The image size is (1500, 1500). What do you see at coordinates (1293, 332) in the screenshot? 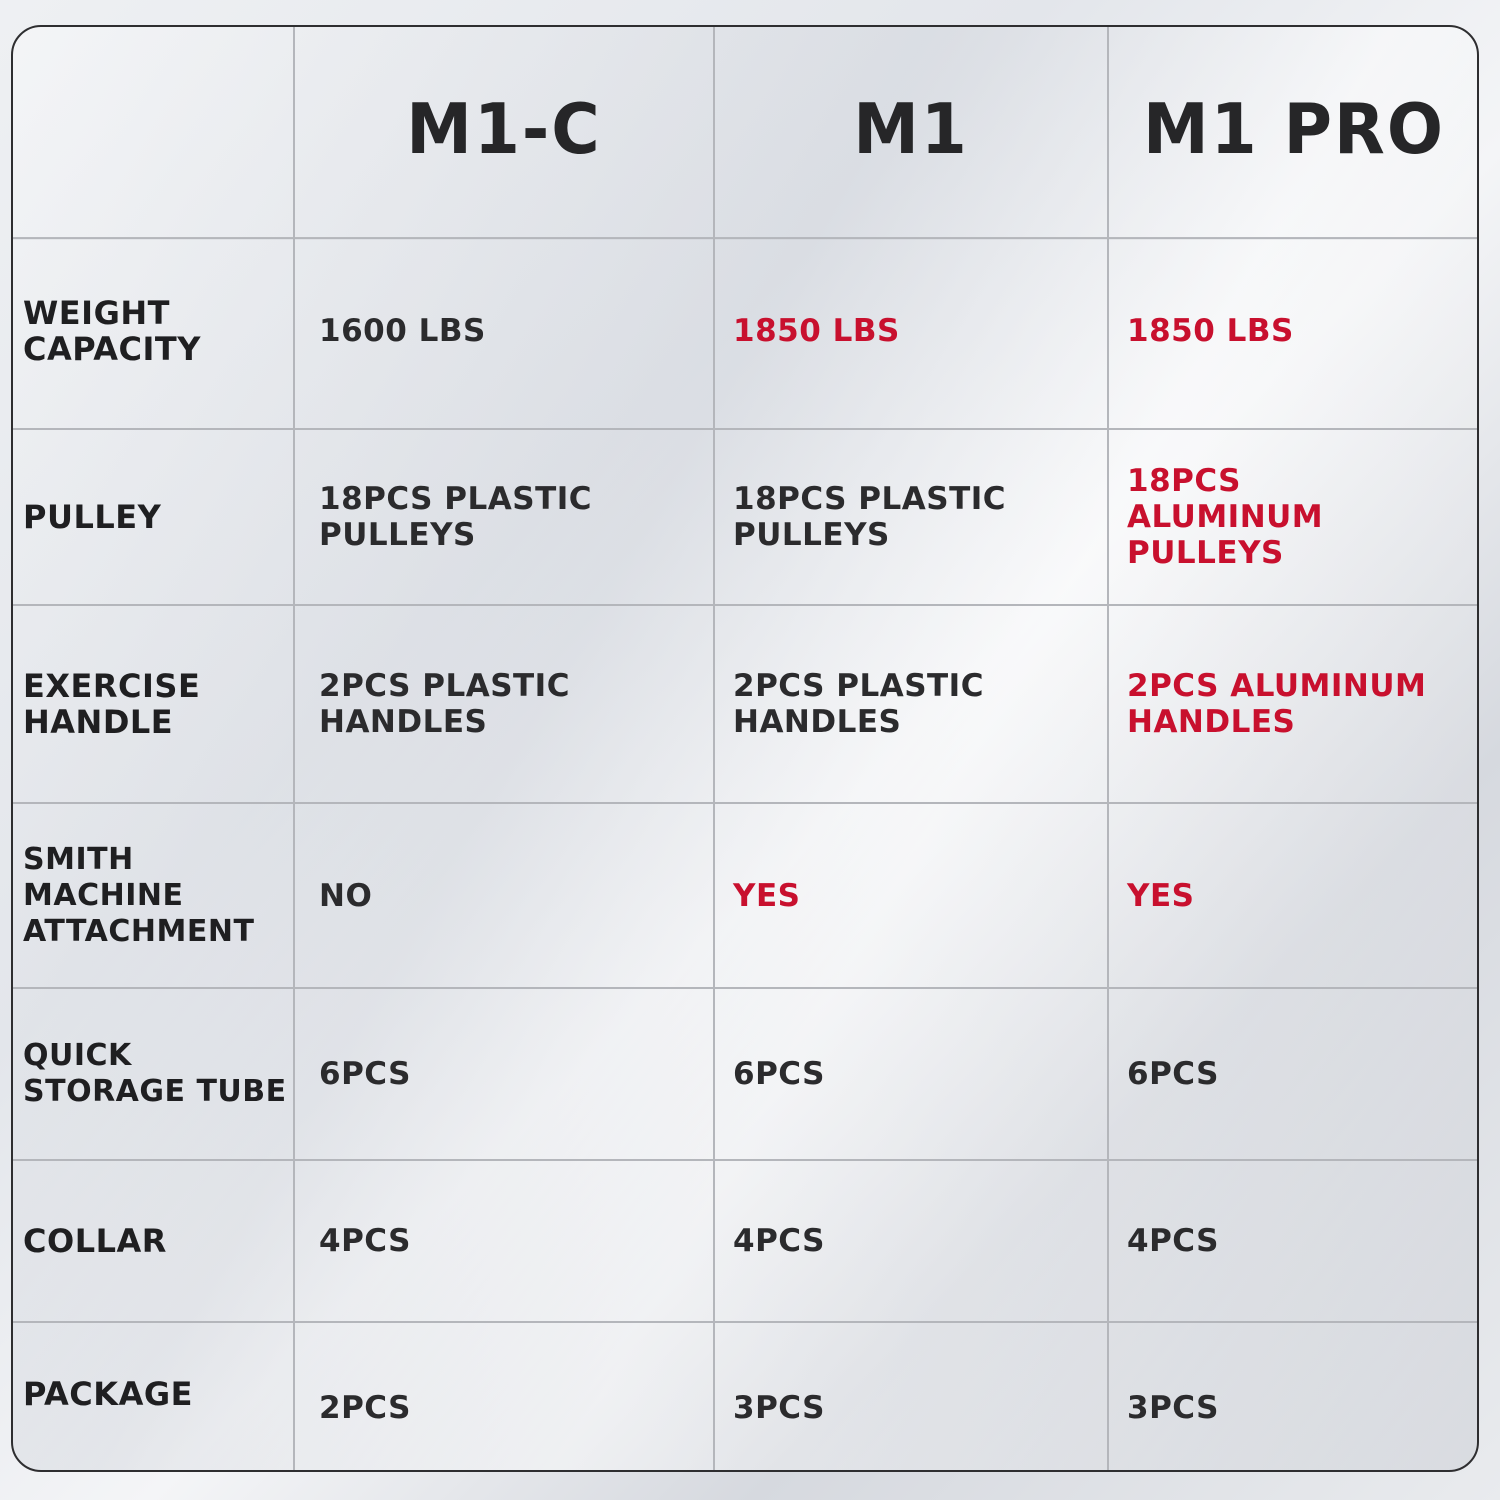
I see `cell-weight-capacity-m1-pro: 1850 LBS` at bounding box center [1293, 332].